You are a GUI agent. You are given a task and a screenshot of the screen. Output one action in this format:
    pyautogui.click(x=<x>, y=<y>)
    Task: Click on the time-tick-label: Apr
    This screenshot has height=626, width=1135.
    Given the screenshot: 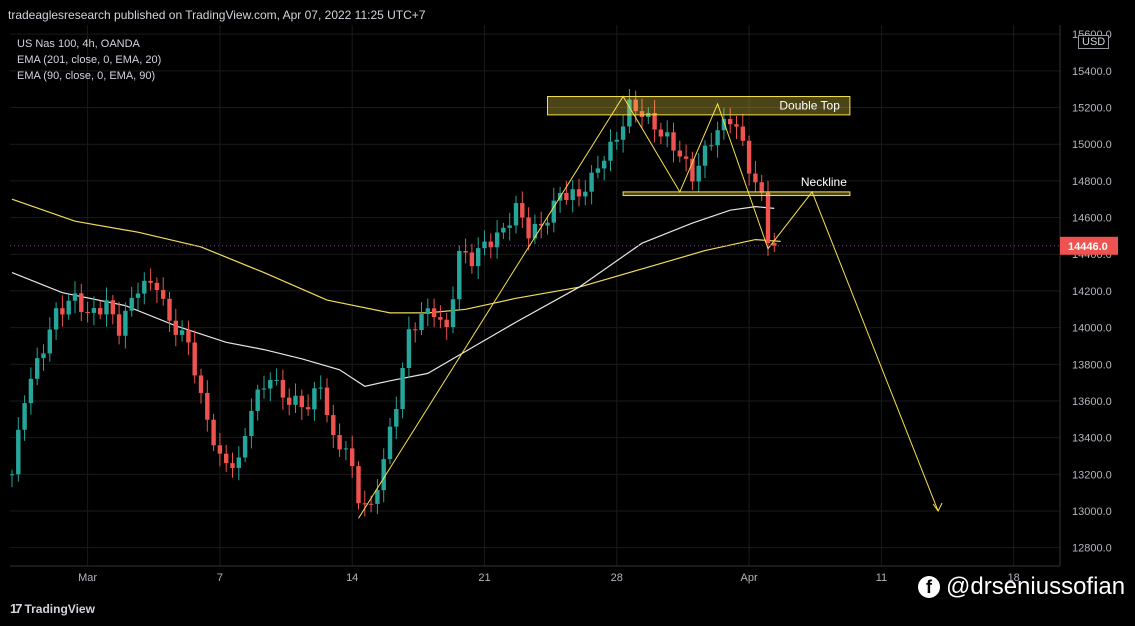 What is the action you would take?
    pyautogui.click(x=749, y=578)
    